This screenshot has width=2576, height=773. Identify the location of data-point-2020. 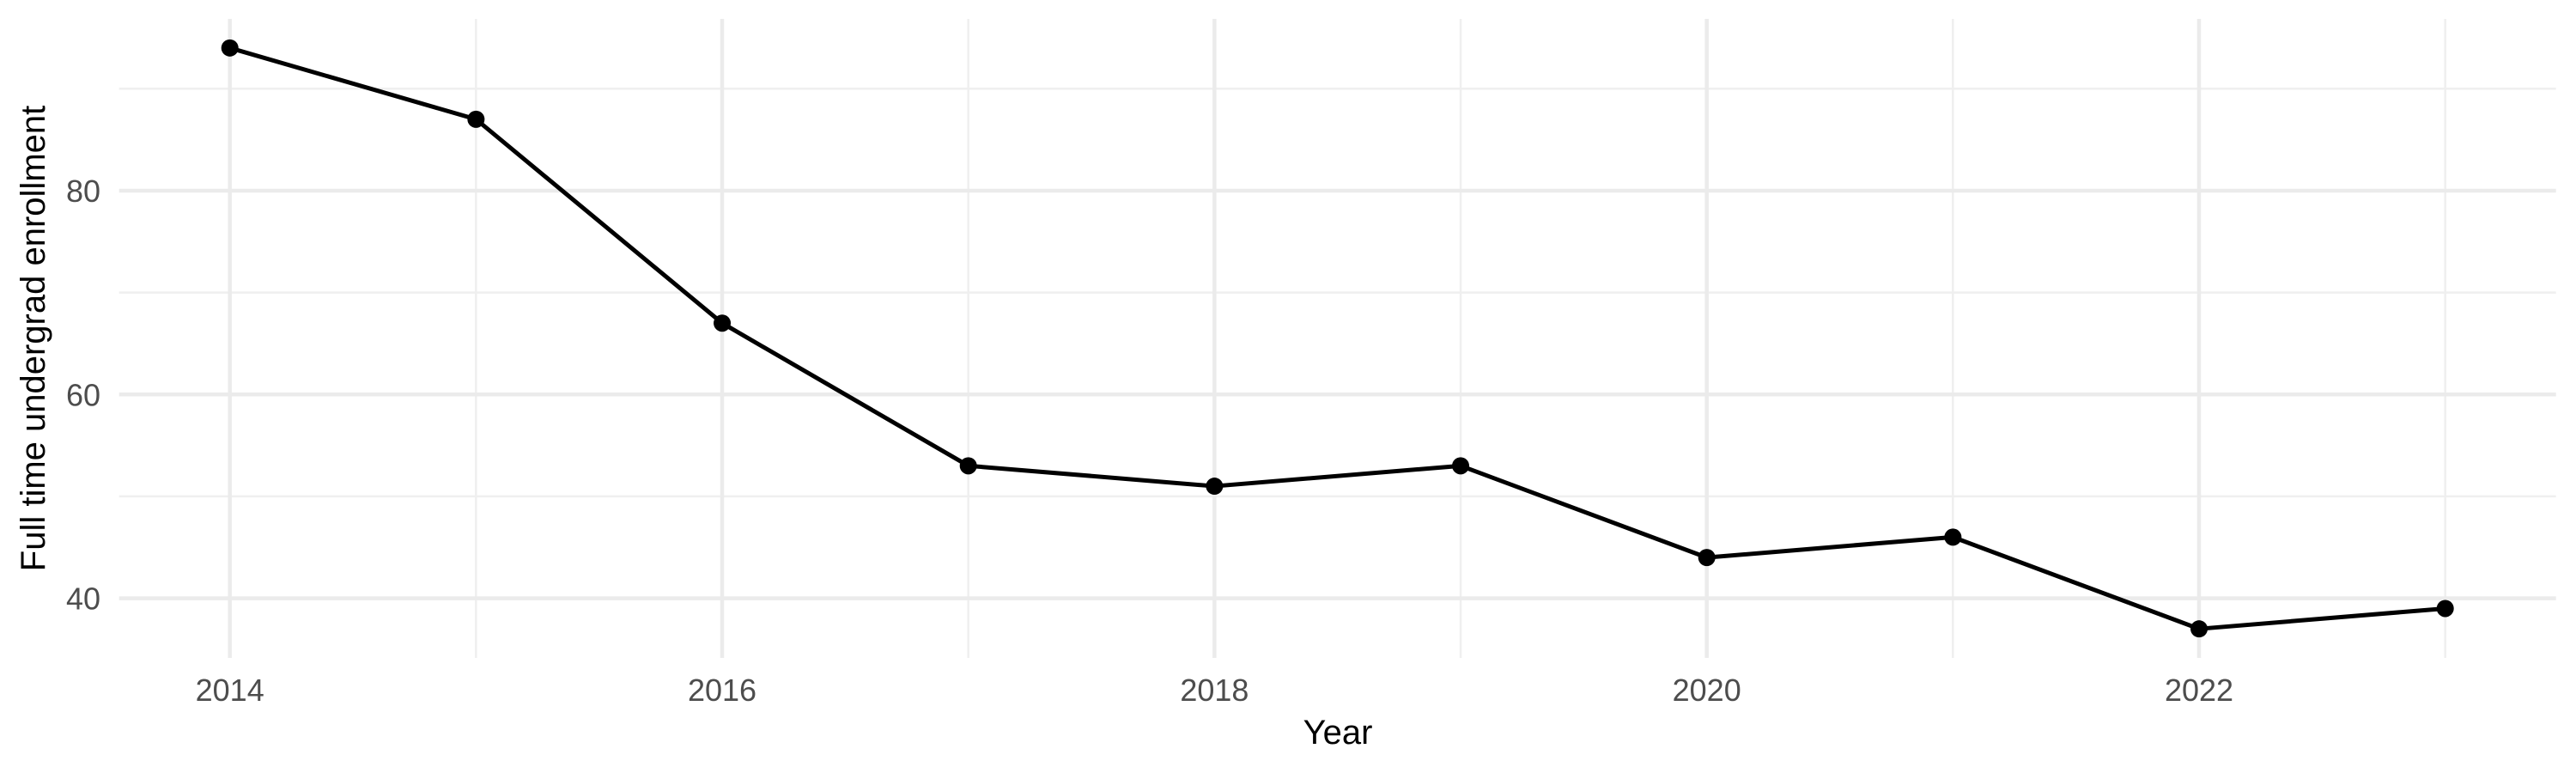
(1707, 558).